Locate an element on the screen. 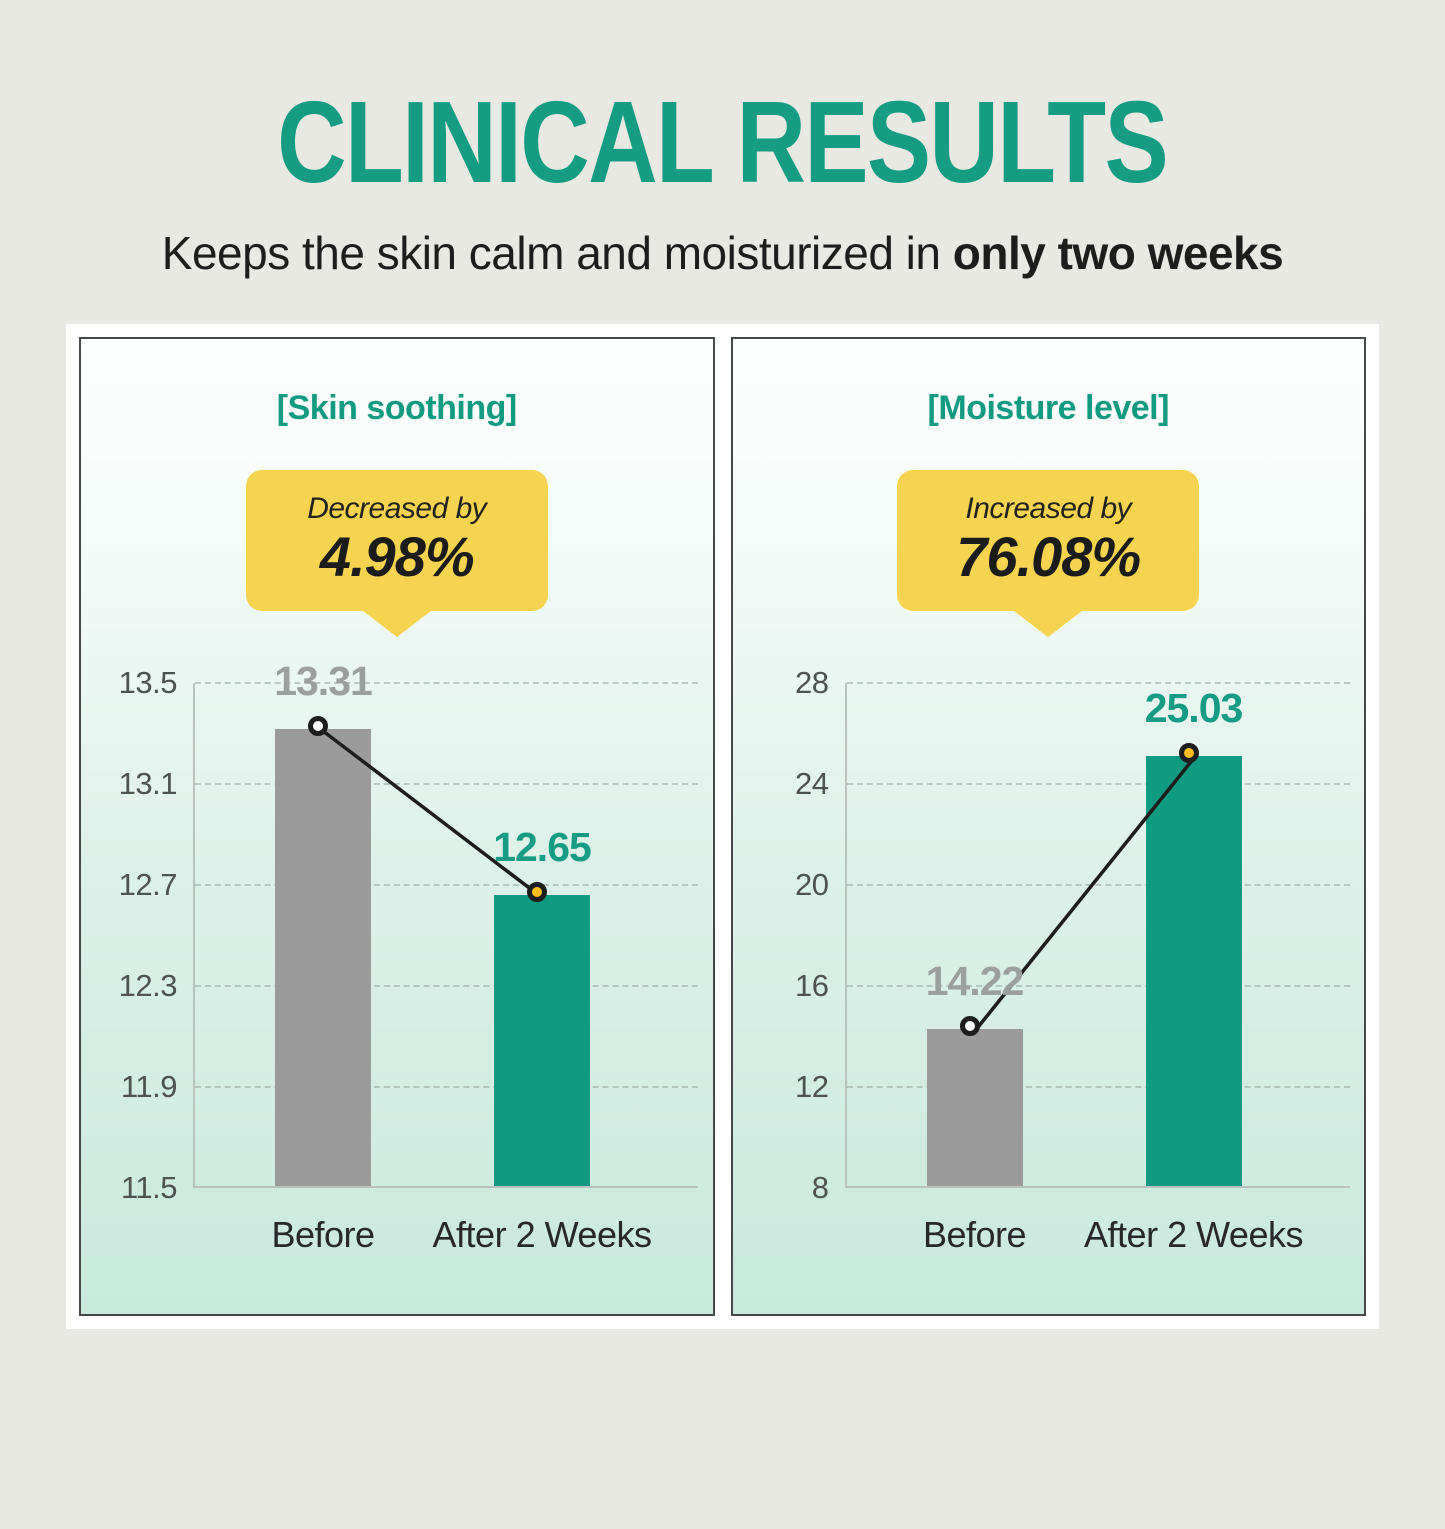  y-axis: 13.5 13.1 12.7 12.3 11.9 11.5 is located at coordinates (137, 935).